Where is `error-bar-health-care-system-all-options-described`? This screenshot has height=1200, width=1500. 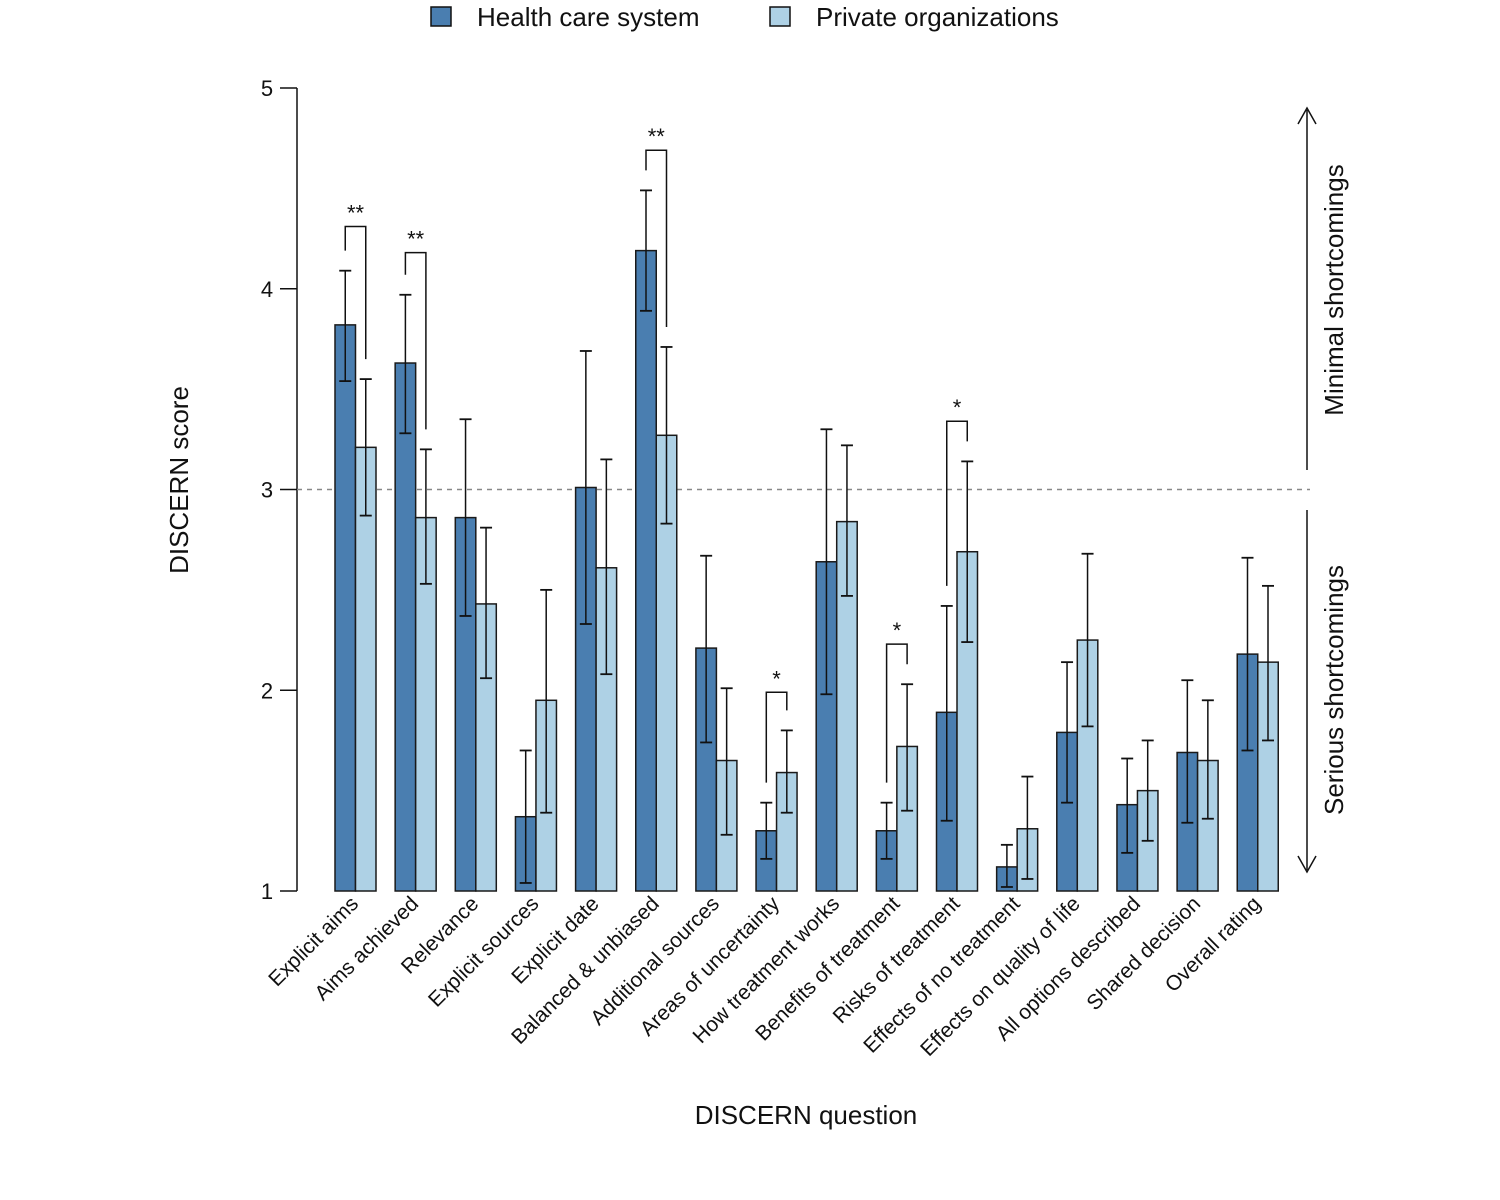
error-bar-health-care-system-all-options-described is located at coordinates (1127, 805).